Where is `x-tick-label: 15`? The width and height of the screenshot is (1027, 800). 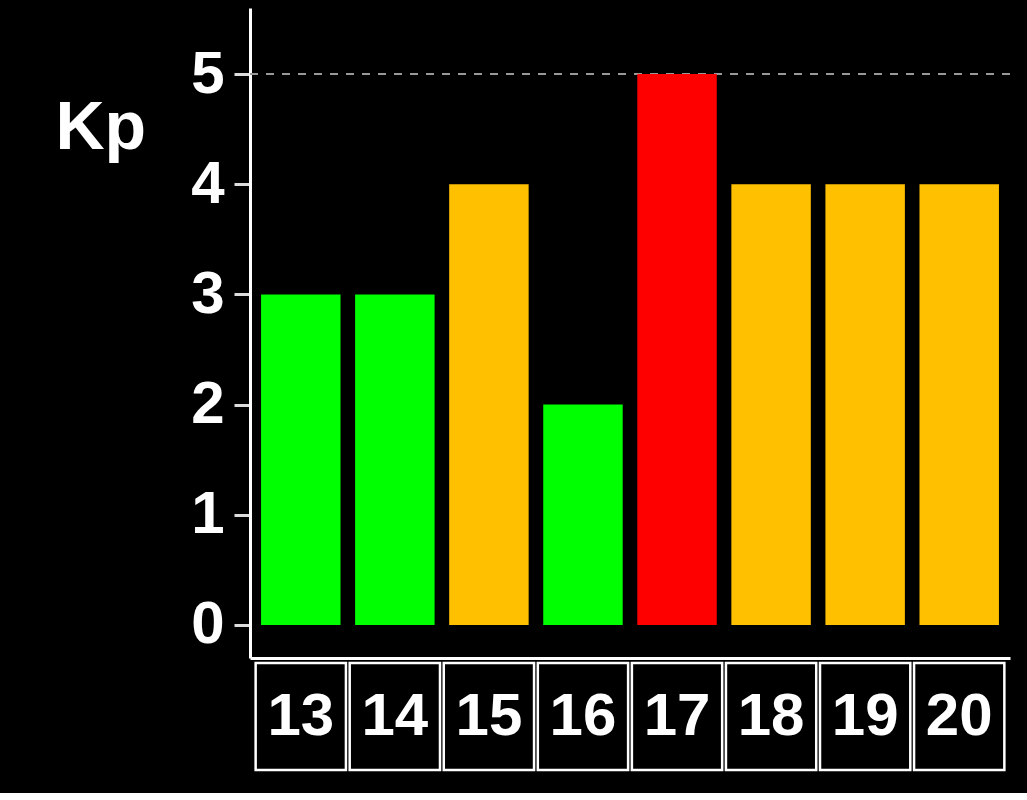
x-tick-label: 15 is located at coordinates (489, 714).